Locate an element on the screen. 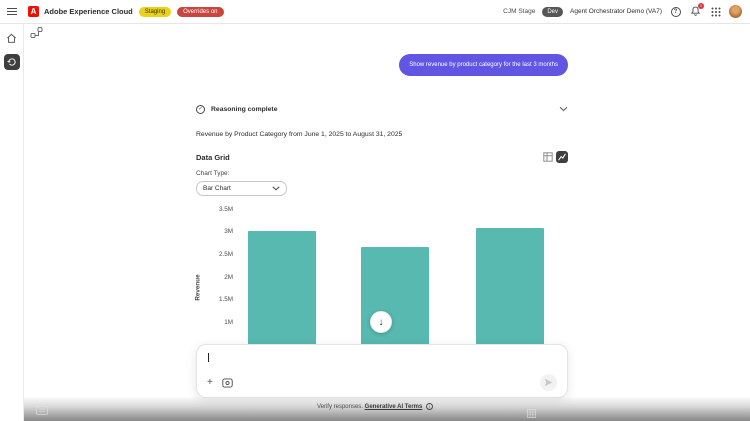  media-icon is located at coordinates (227, 382).